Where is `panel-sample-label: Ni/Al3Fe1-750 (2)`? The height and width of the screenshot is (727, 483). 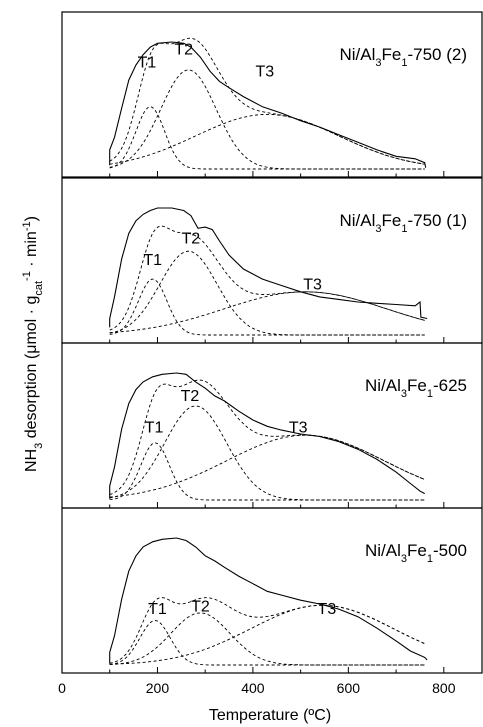 panel-sample-label: Ni/Al3Fe1-750 (2) is located at coordinates (403, 57).